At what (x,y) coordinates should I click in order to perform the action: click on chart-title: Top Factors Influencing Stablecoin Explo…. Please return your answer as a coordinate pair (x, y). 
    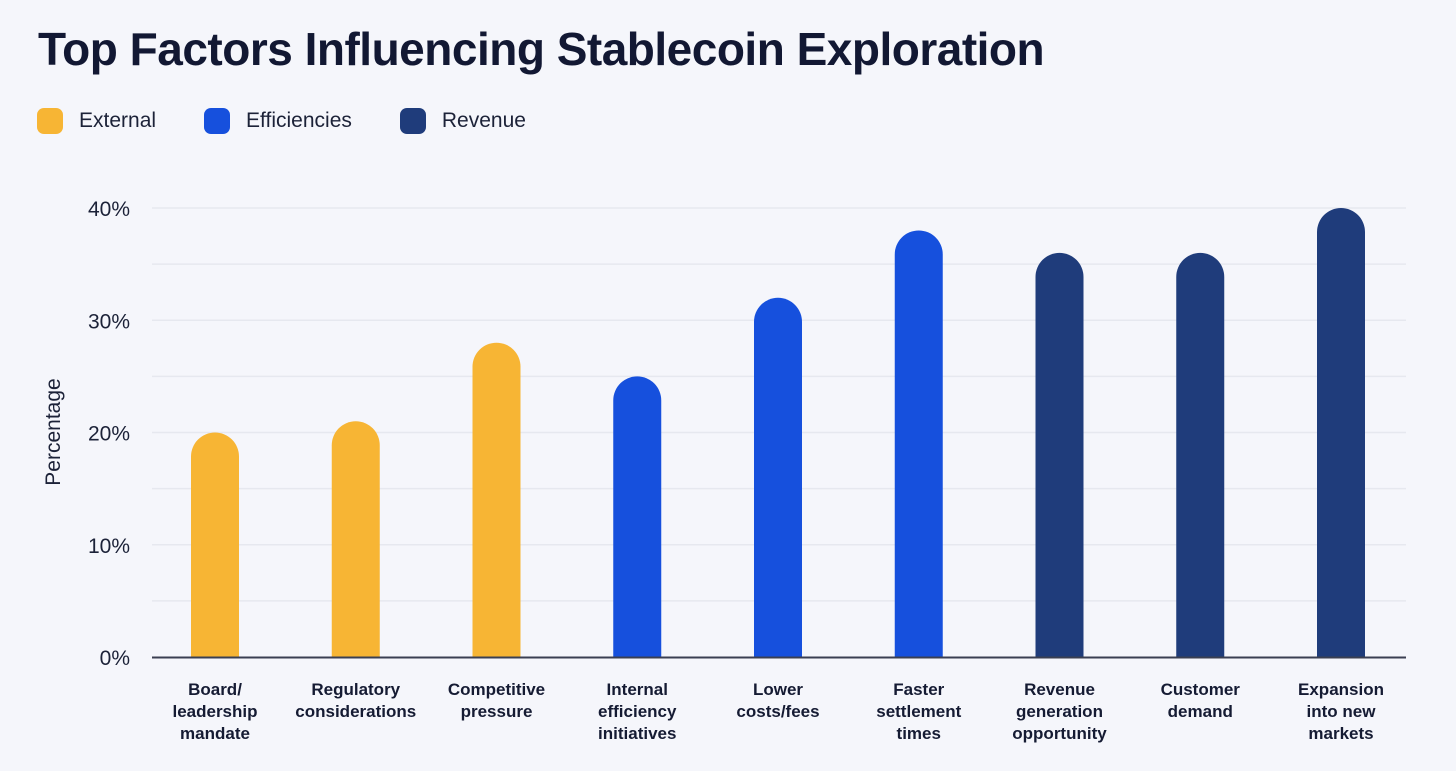
    Looking at the image, I should click on (541, 49).